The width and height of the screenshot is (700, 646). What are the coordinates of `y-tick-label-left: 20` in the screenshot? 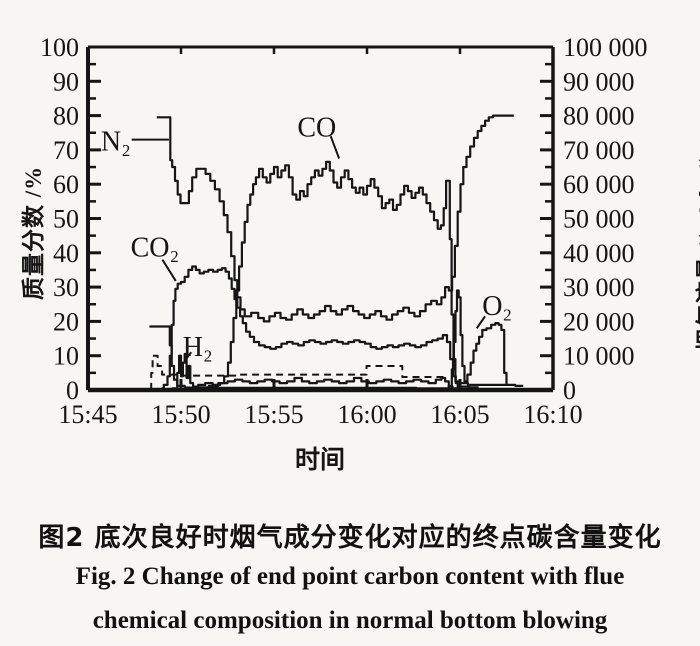 It's located at (66, 321).